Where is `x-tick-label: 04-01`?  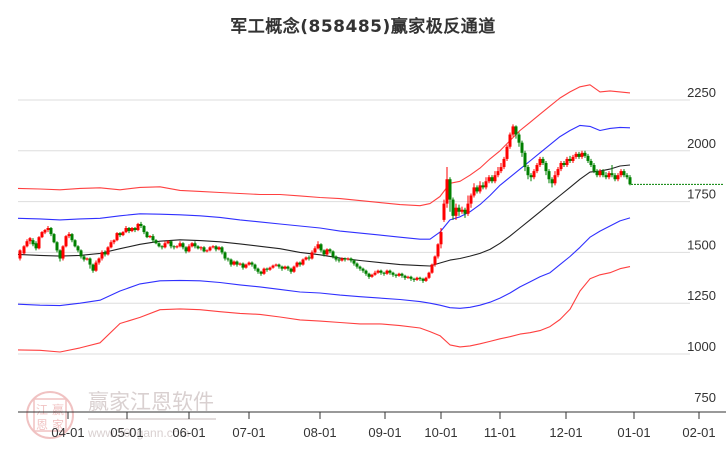
x-tick-label: 04-01 is located at coordinates (67, 432).